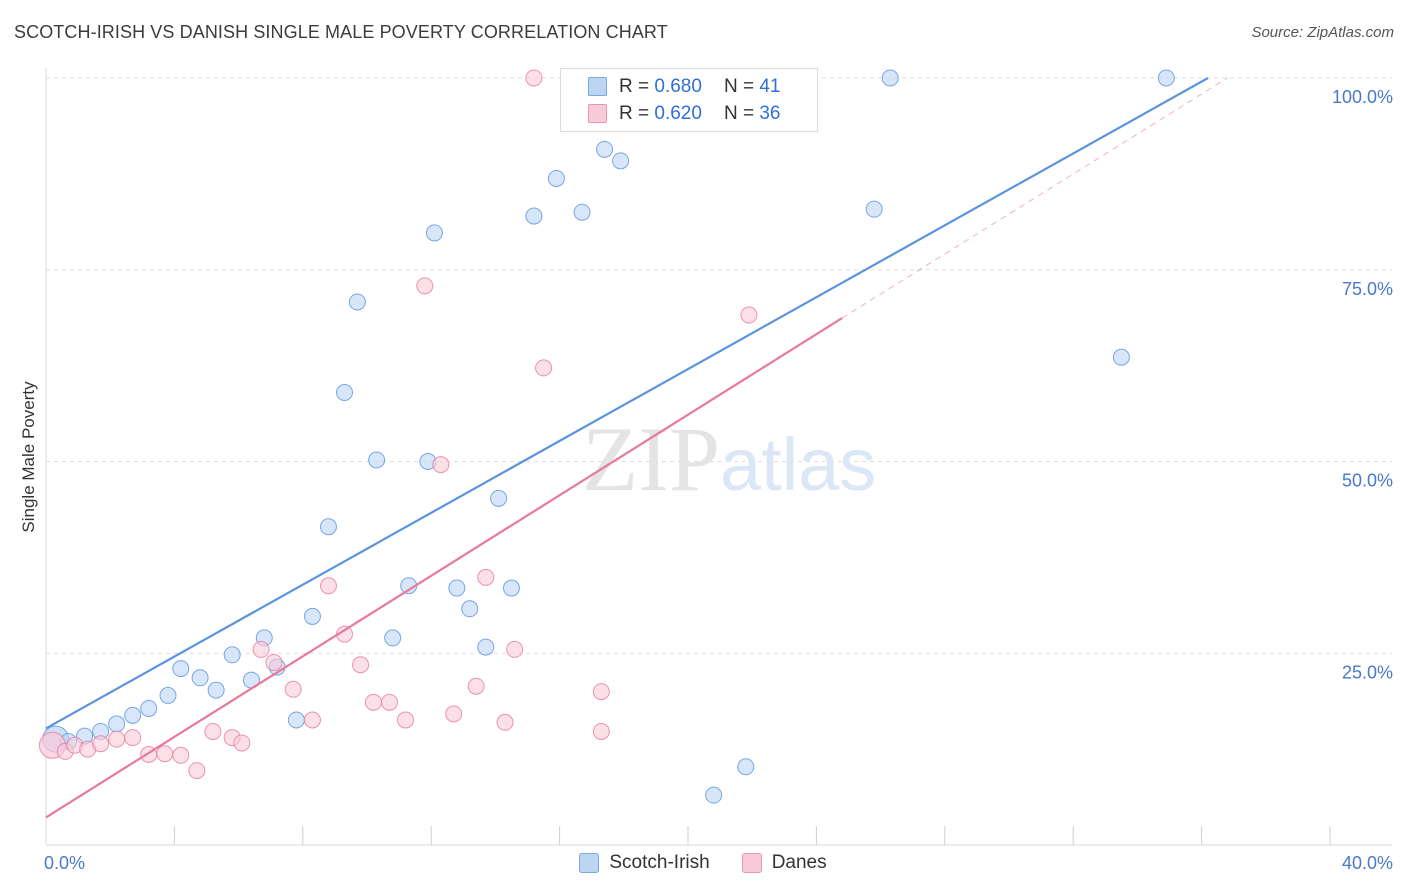  Describe the element at coordinates (770, 86) in the screenshot. I see `legend-n-value: 41` at that location.